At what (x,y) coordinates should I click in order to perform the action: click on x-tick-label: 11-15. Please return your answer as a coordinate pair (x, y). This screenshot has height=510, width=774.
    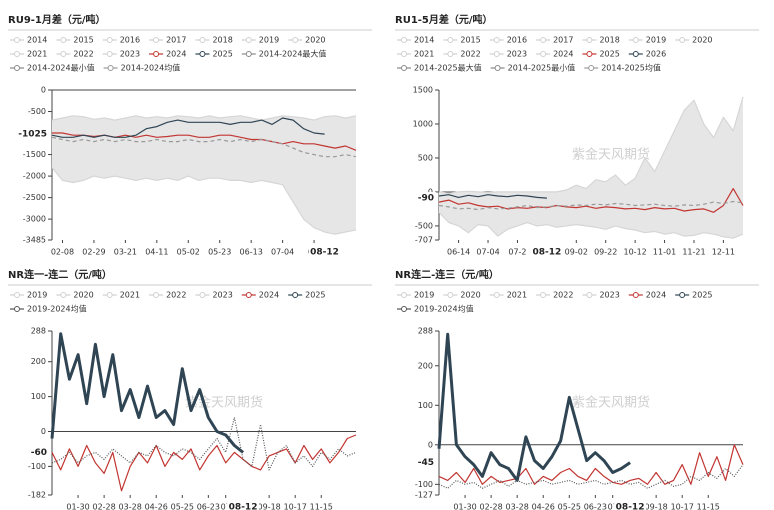
    Looking at the image, I should click on (708, 506).